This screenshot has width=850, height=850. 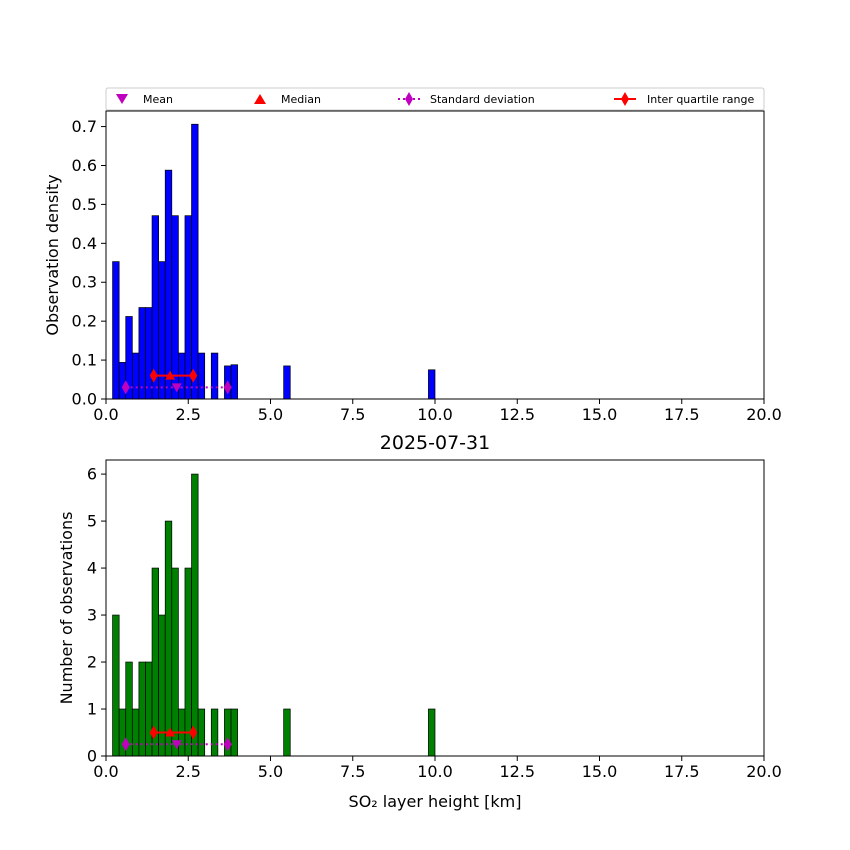 What do you see at coordinates (84, 399) in the screenshot?
I see `y-tick-label: 0.0` at bounding box center [84, 399].